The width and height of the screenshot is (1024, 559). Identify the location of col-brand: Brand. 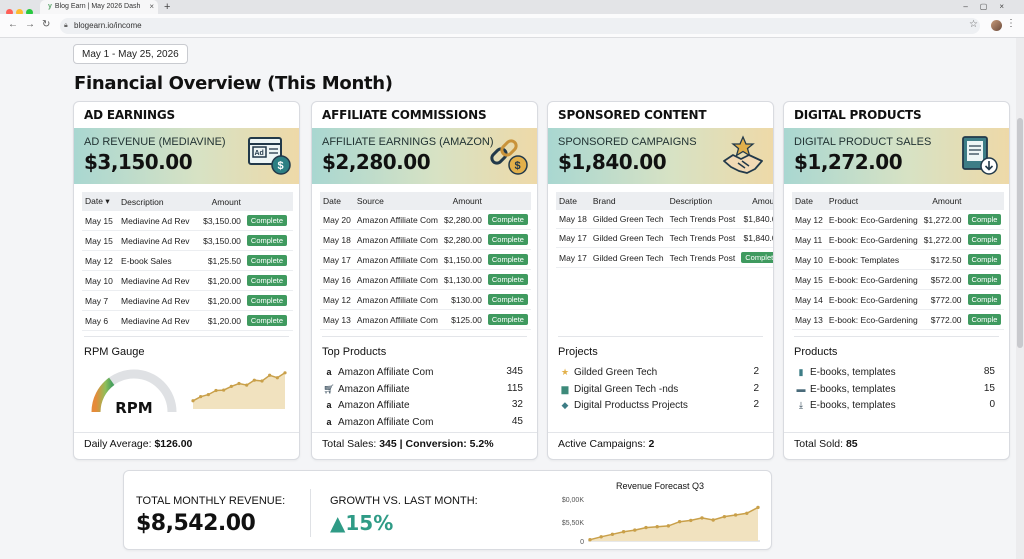
(628, 201).